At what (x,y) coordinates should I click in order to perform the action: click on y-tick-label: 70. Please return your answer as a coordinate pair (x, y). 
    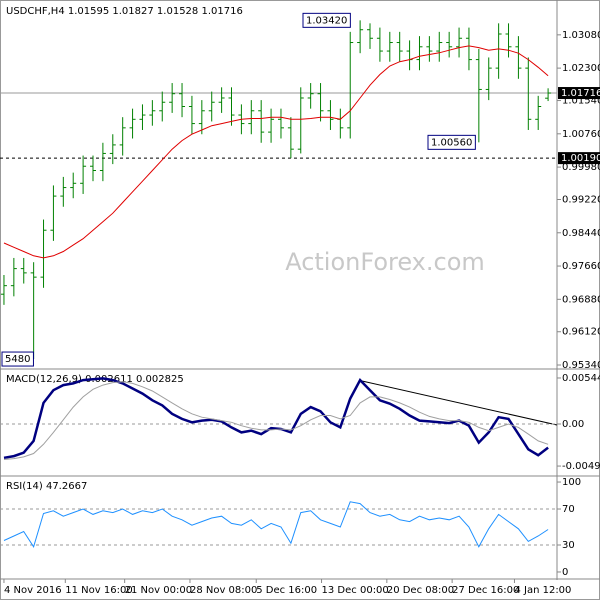
    Looking at the image, I should click on (568, 509).